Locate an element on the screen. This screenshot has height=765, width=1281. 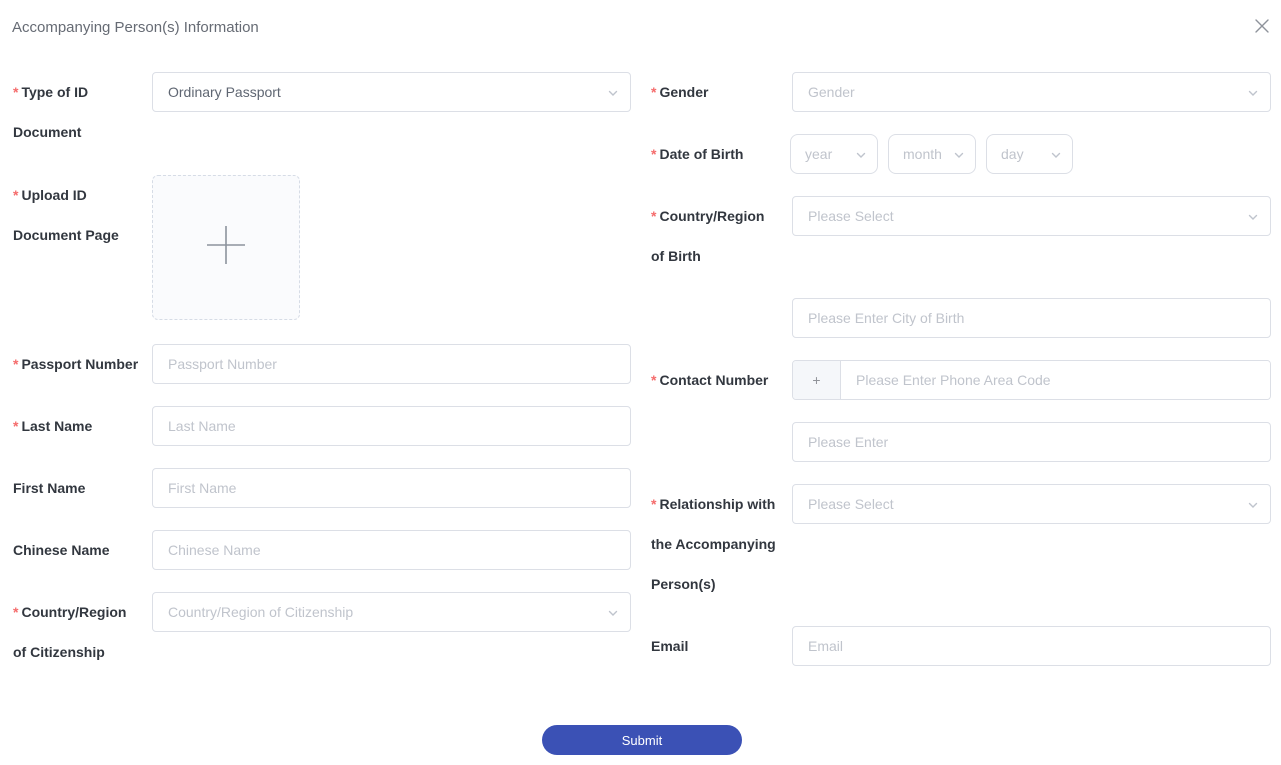
upload-id-dropzone is located at coordinates (226, 247).